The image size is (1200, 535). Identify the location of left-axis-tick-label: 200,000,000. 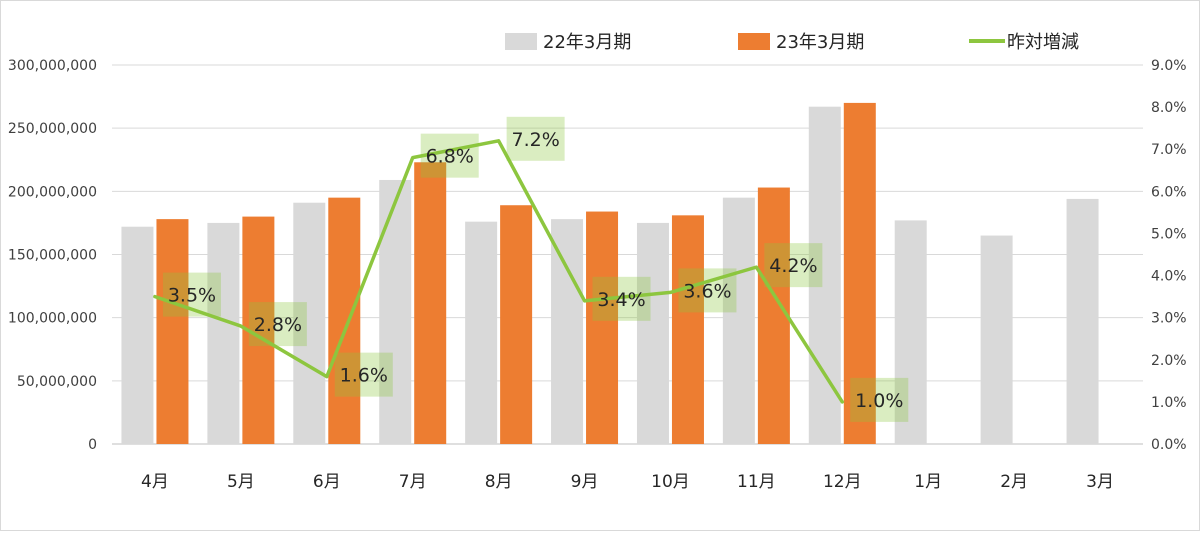
(52, 192).